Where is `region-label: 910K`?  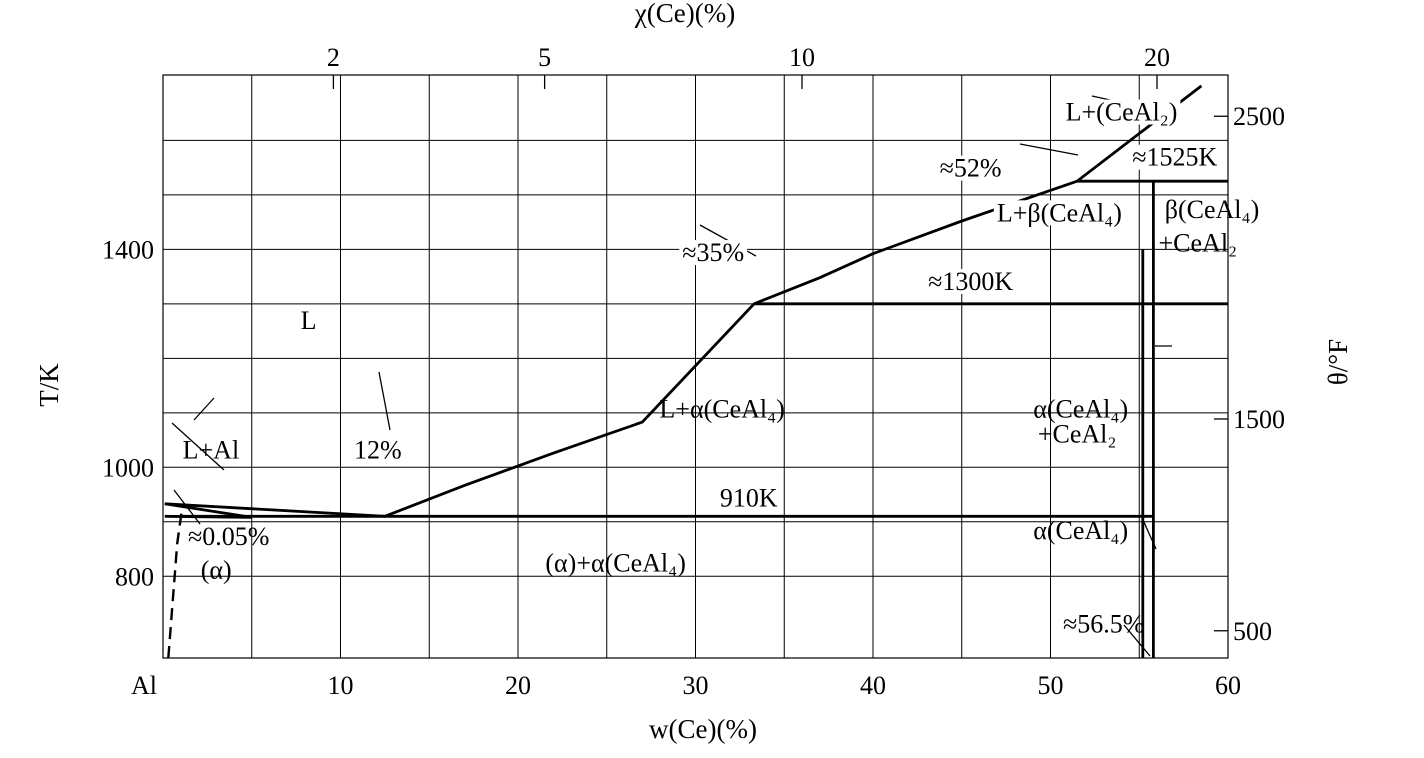 region-label: 910K is located at coordinates (749, 497).